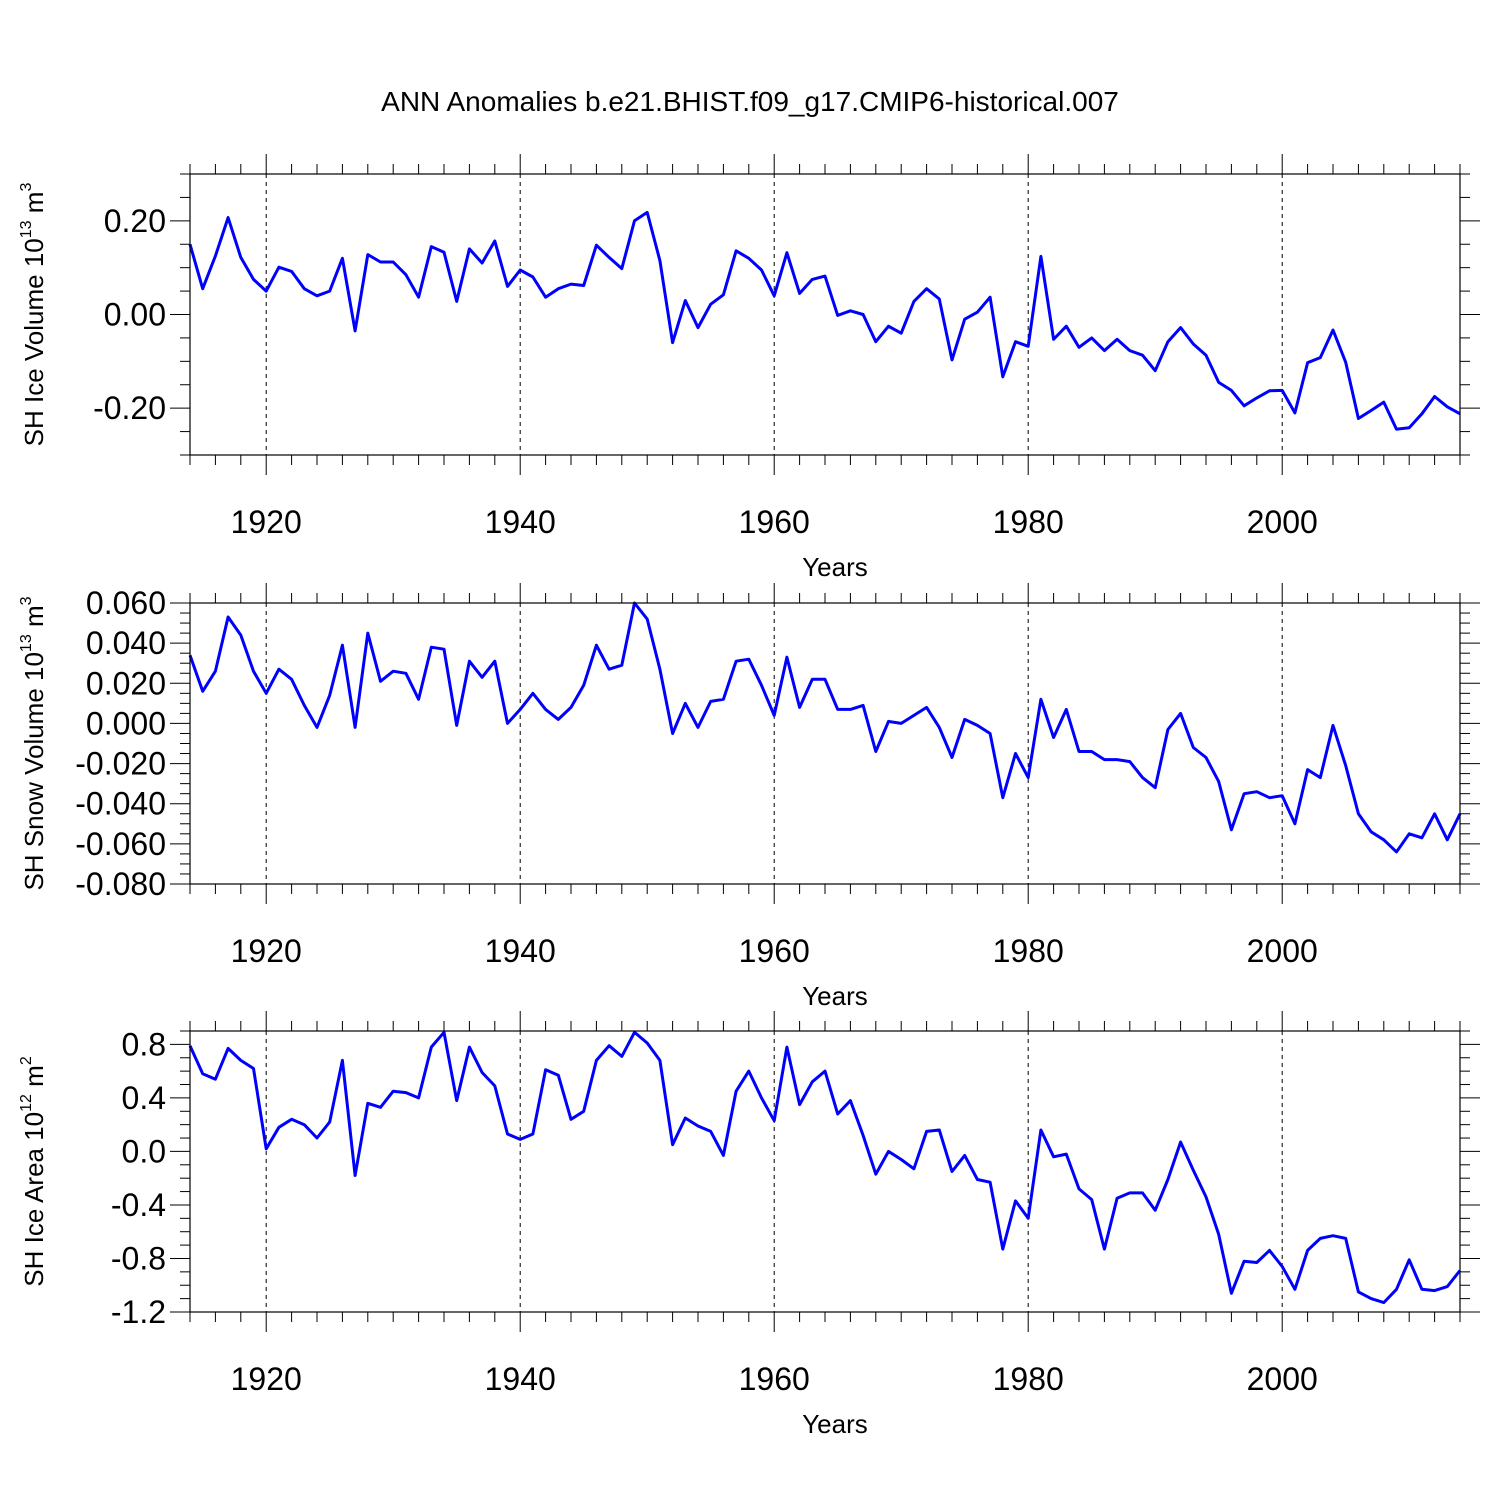  Describe the element at coordinates (138, 1312) in the screenshot. I see `y-tick-label: -1.2` at that location.